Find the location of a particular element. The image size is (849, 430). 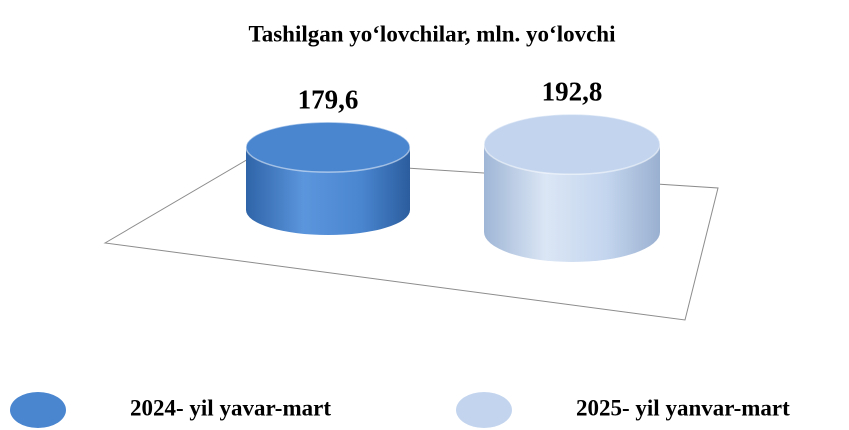

cylinder-body is located at coordinates (572, 203).